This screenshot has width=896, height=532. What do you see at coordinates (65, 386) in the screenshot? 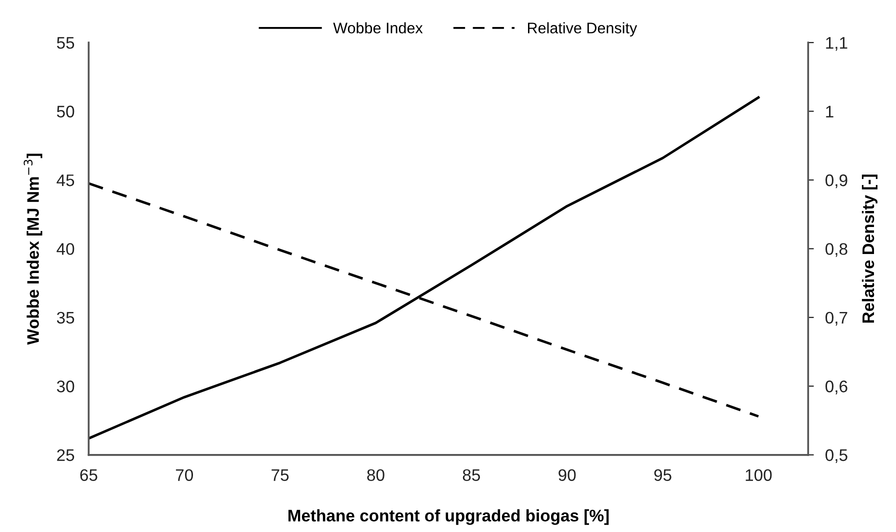
I see `y-tick-label: 30` at bounding box center [65, 386].